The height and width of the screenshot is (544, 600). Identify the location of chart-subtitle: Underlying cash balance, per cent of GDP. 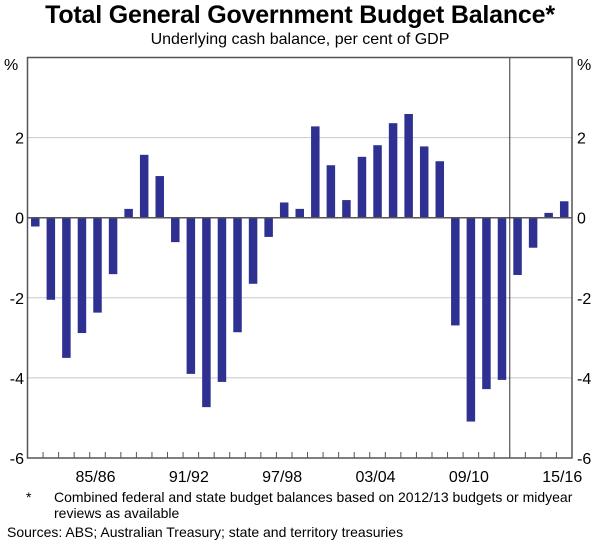
(300, 39).